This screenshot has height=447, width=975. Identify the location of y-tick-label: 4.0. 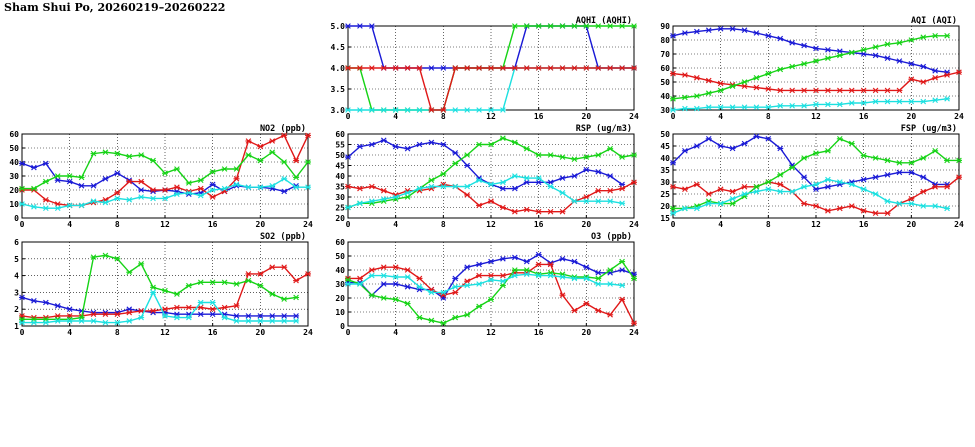
(338, 68).